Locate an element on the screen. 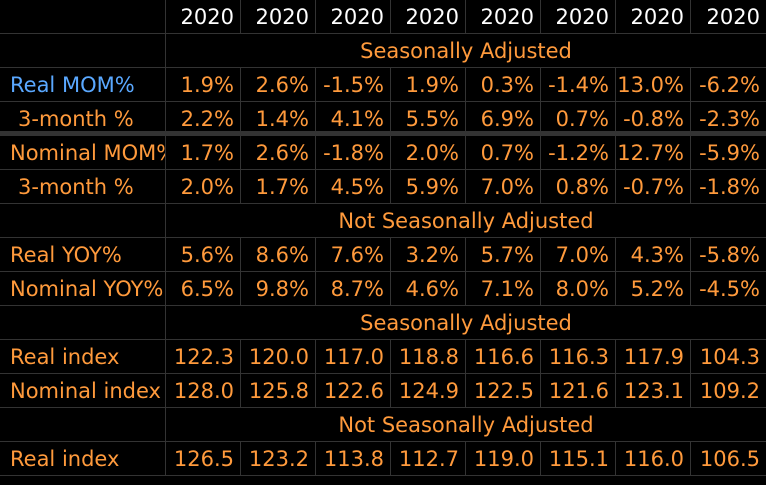  value-cell: 116.6 is located at coordinates (503, 356).